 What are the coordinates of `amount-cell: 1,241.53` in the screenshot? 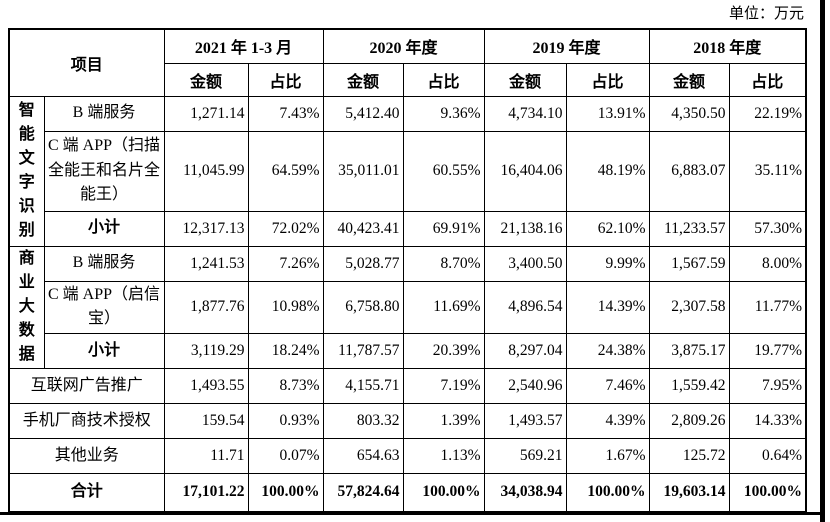 It's located at (206, 263).